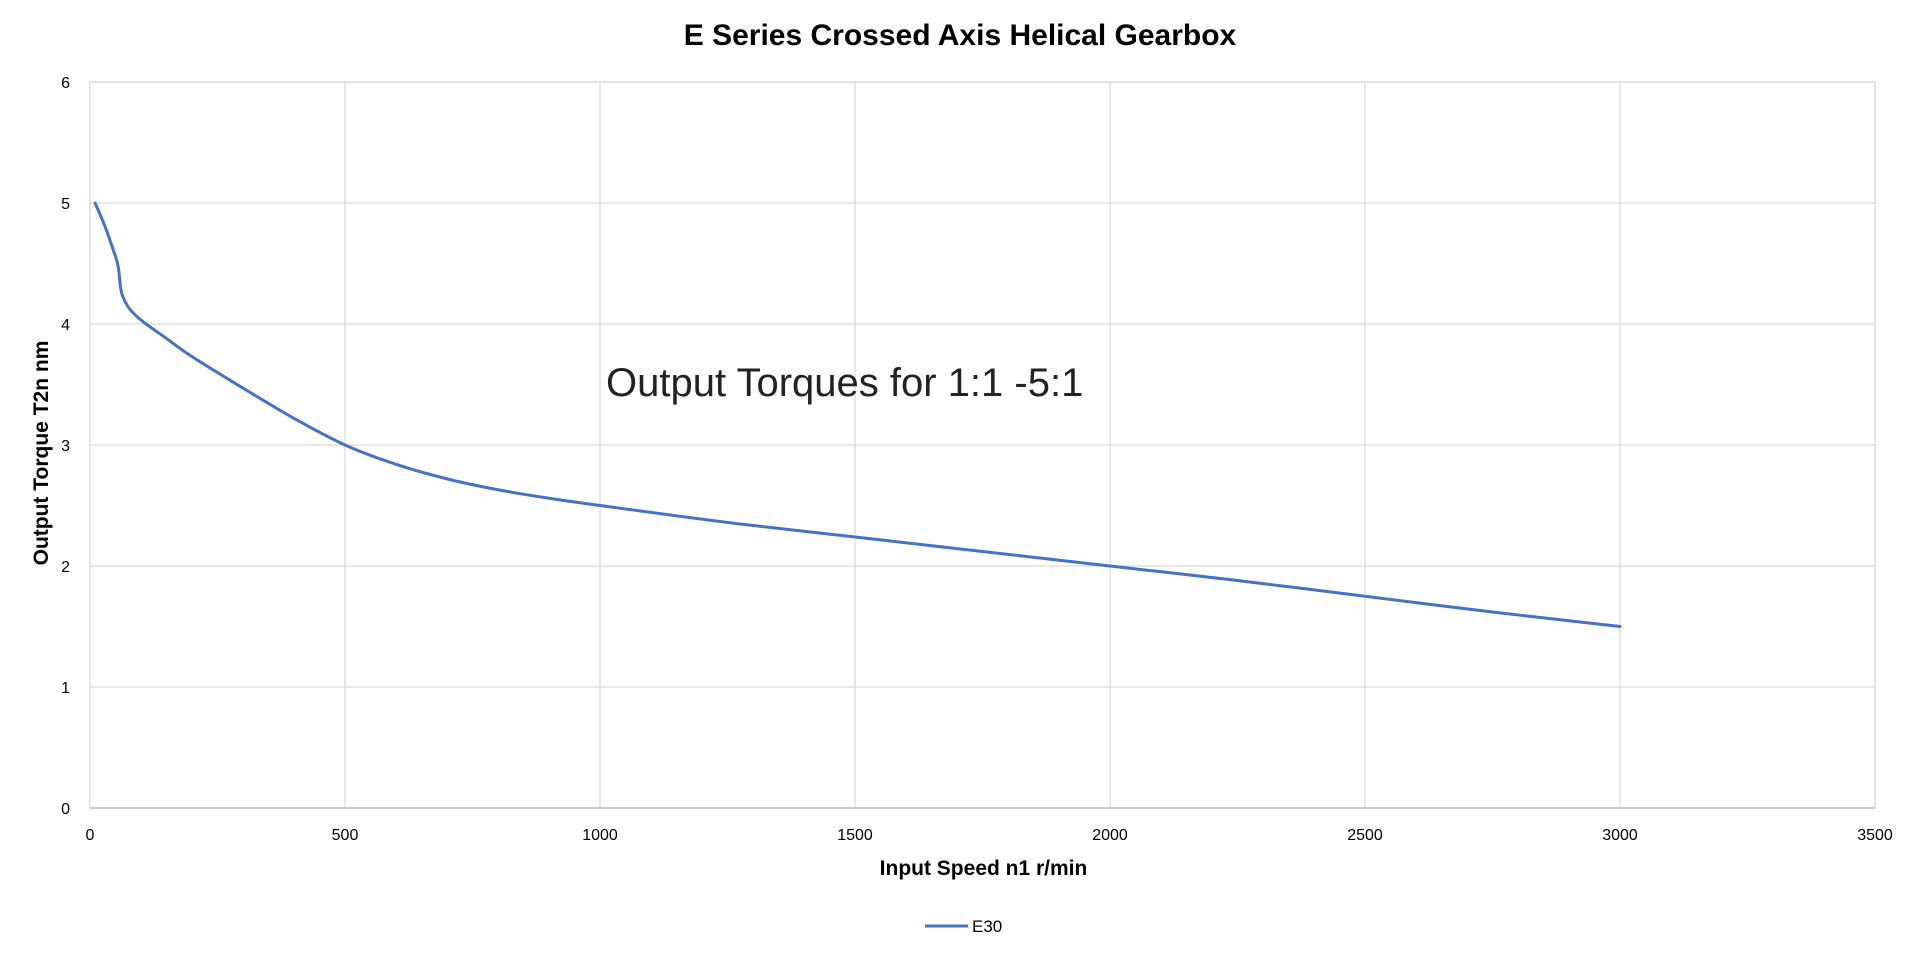  Describe the element at coordinates (1875, 835) in the screenshot. I see `x-tick-label-7: 3500` at that location.